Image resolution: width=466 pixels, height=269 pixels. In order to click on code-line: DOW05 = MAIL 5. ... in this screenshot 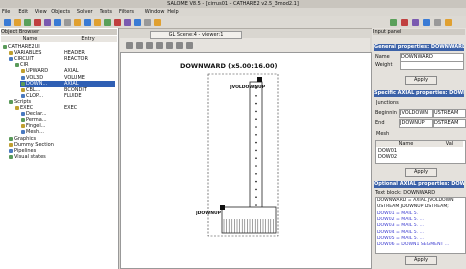, I will do `click(401, 238)`.